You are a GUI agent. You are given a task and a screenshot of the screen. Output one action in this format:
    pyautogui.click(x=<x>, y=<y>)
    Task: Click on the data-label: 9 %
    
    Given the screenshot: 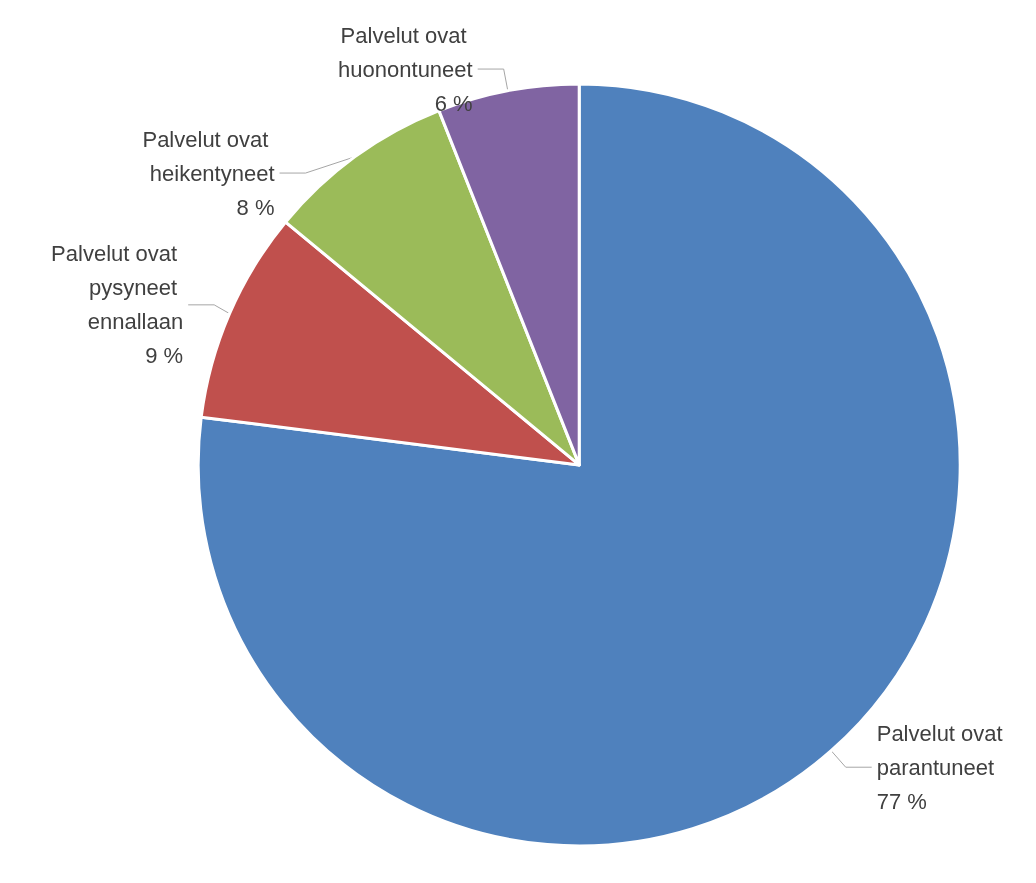 What is the action you would take?
    pyautogui.click(x=164, y=356)
    